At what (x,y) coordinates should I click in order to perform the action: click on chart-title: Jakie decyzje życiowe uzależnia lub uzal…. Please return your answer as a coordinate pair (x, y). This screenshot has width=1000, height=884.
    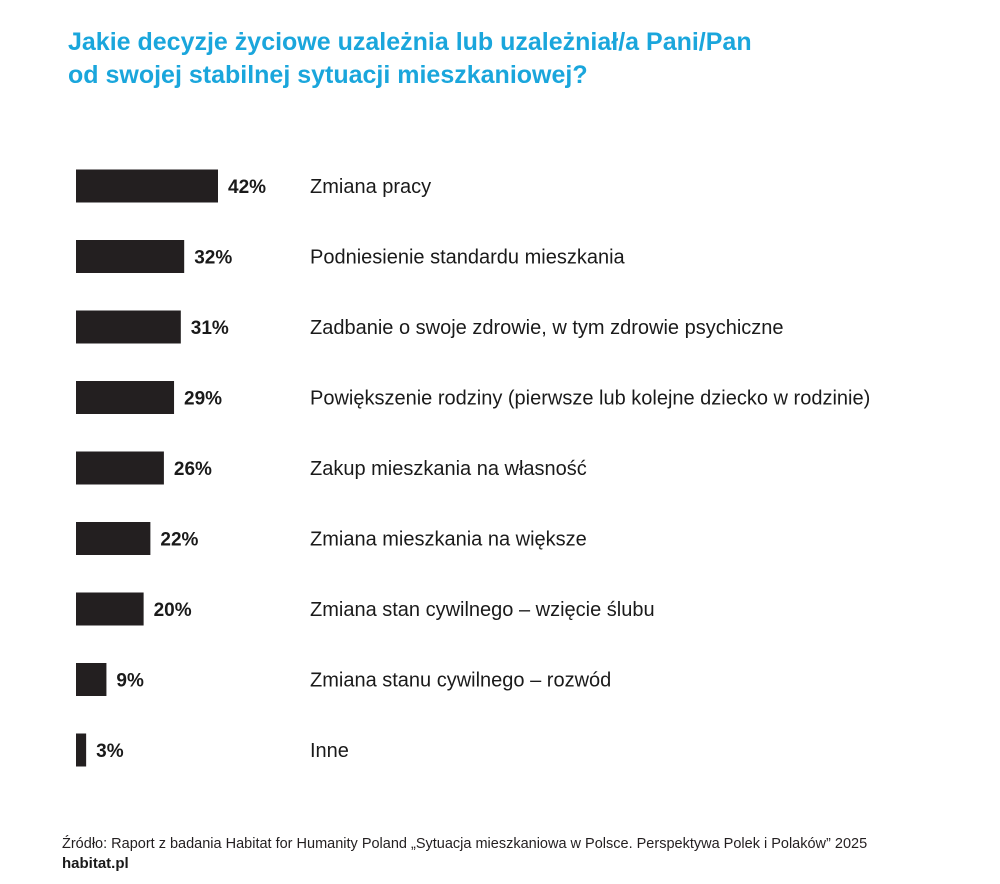
    Looking at the image, I should click on (508, 59).